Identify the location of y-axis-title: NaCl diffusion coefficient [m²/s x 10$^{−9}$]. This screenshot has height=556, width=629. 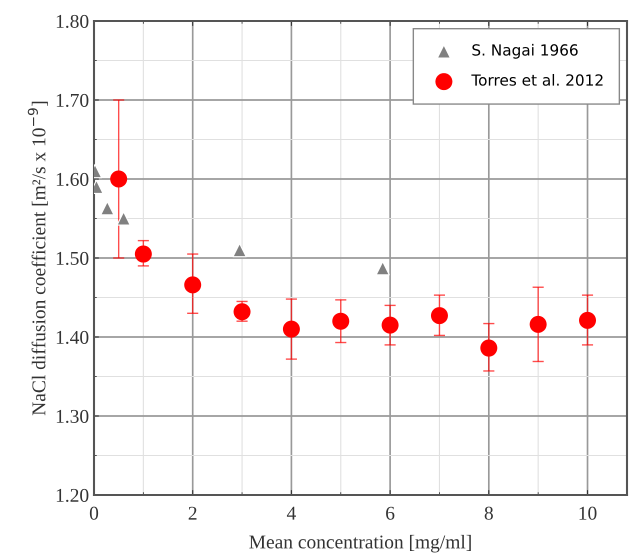
(38, 259).